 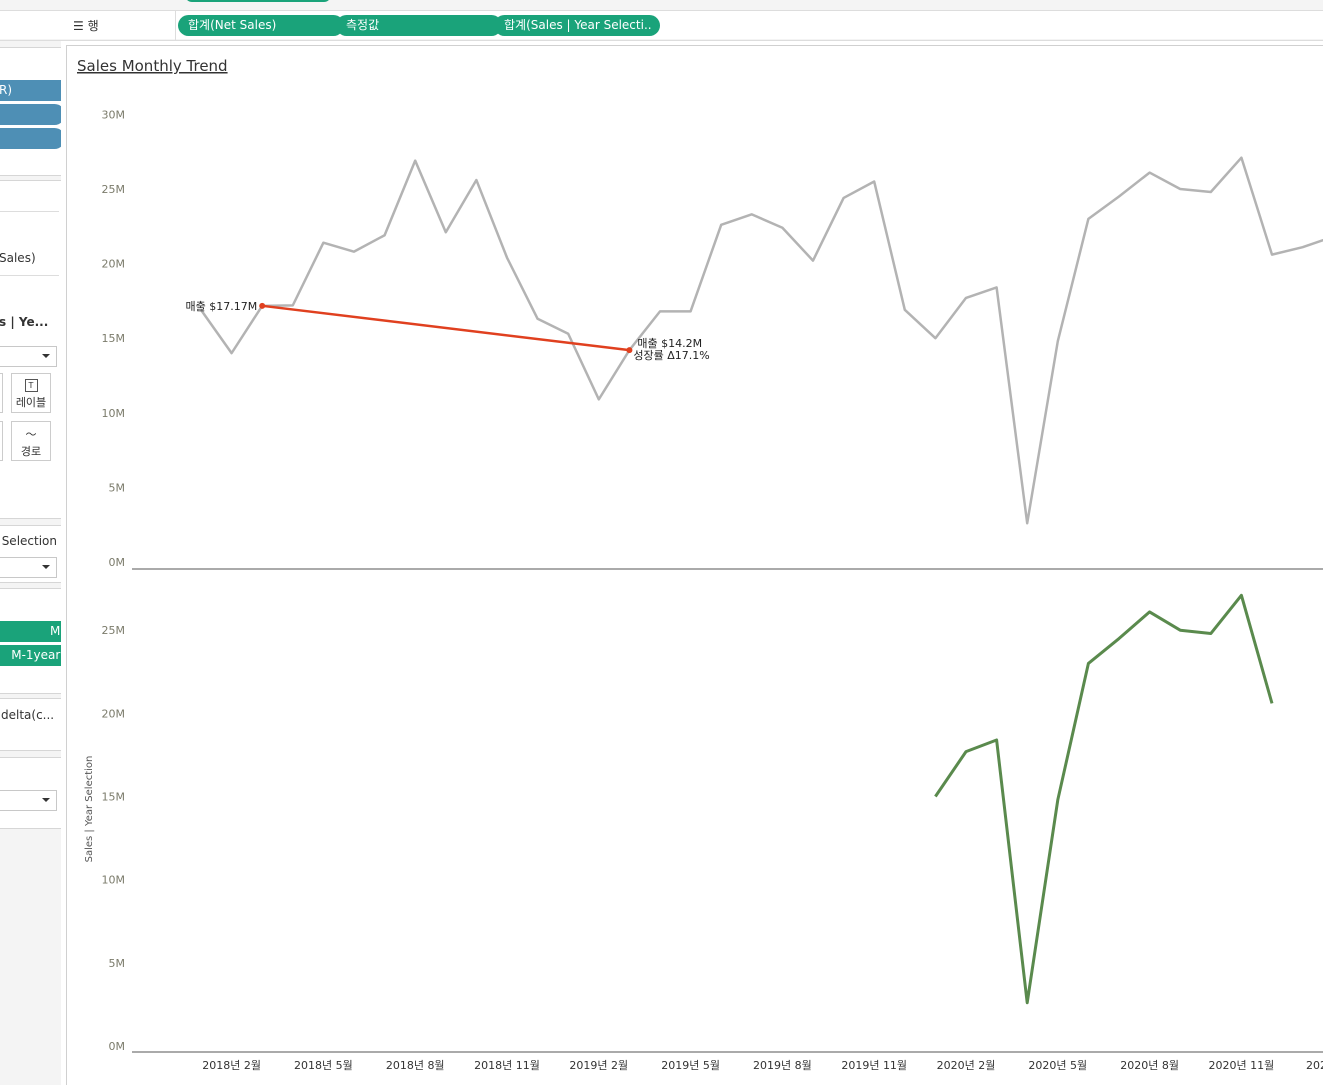 What do you see at coordinates (221, 306) in the screenshot?
I see `annotation-label: 매출 $17.17M` at bounding box center [221, 306].